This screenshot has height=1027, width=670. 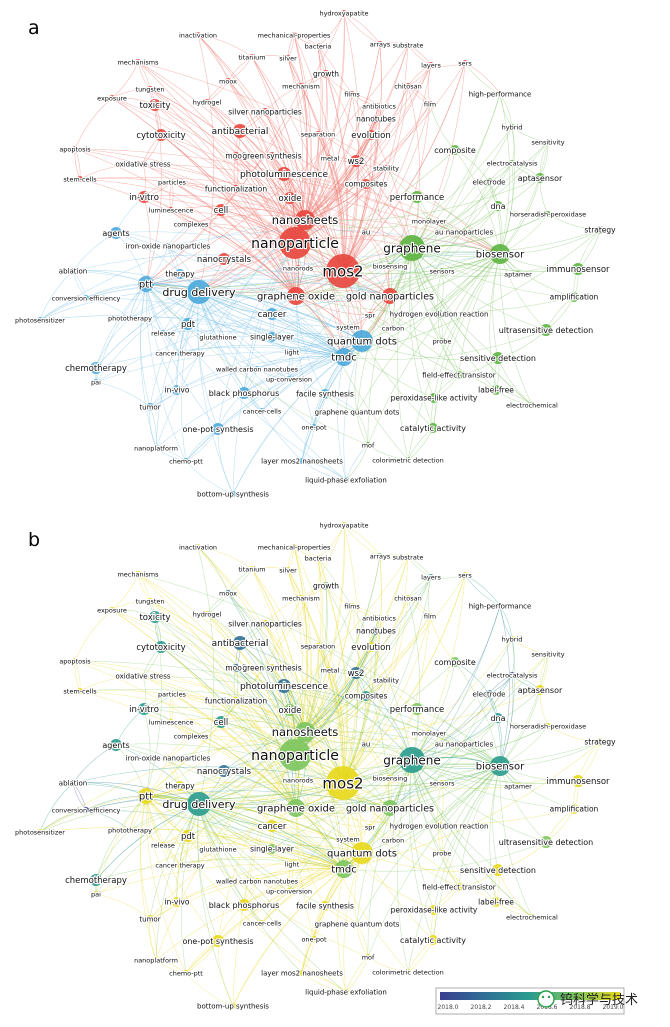 I want to click on keyword-node-chemo-ptt, so click(x=186, y=461).